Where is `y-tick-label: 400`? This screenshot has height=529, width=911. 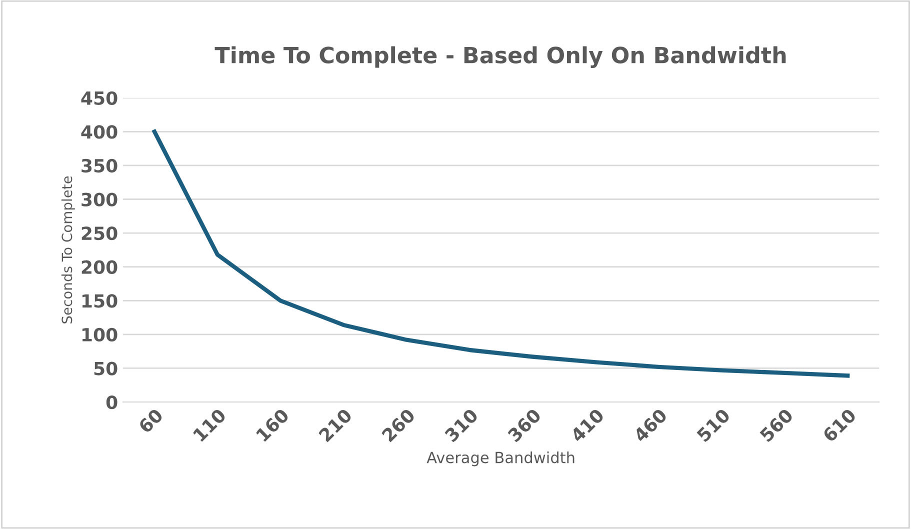
y-tick-label: 400 is located at coordinates (99, 132).